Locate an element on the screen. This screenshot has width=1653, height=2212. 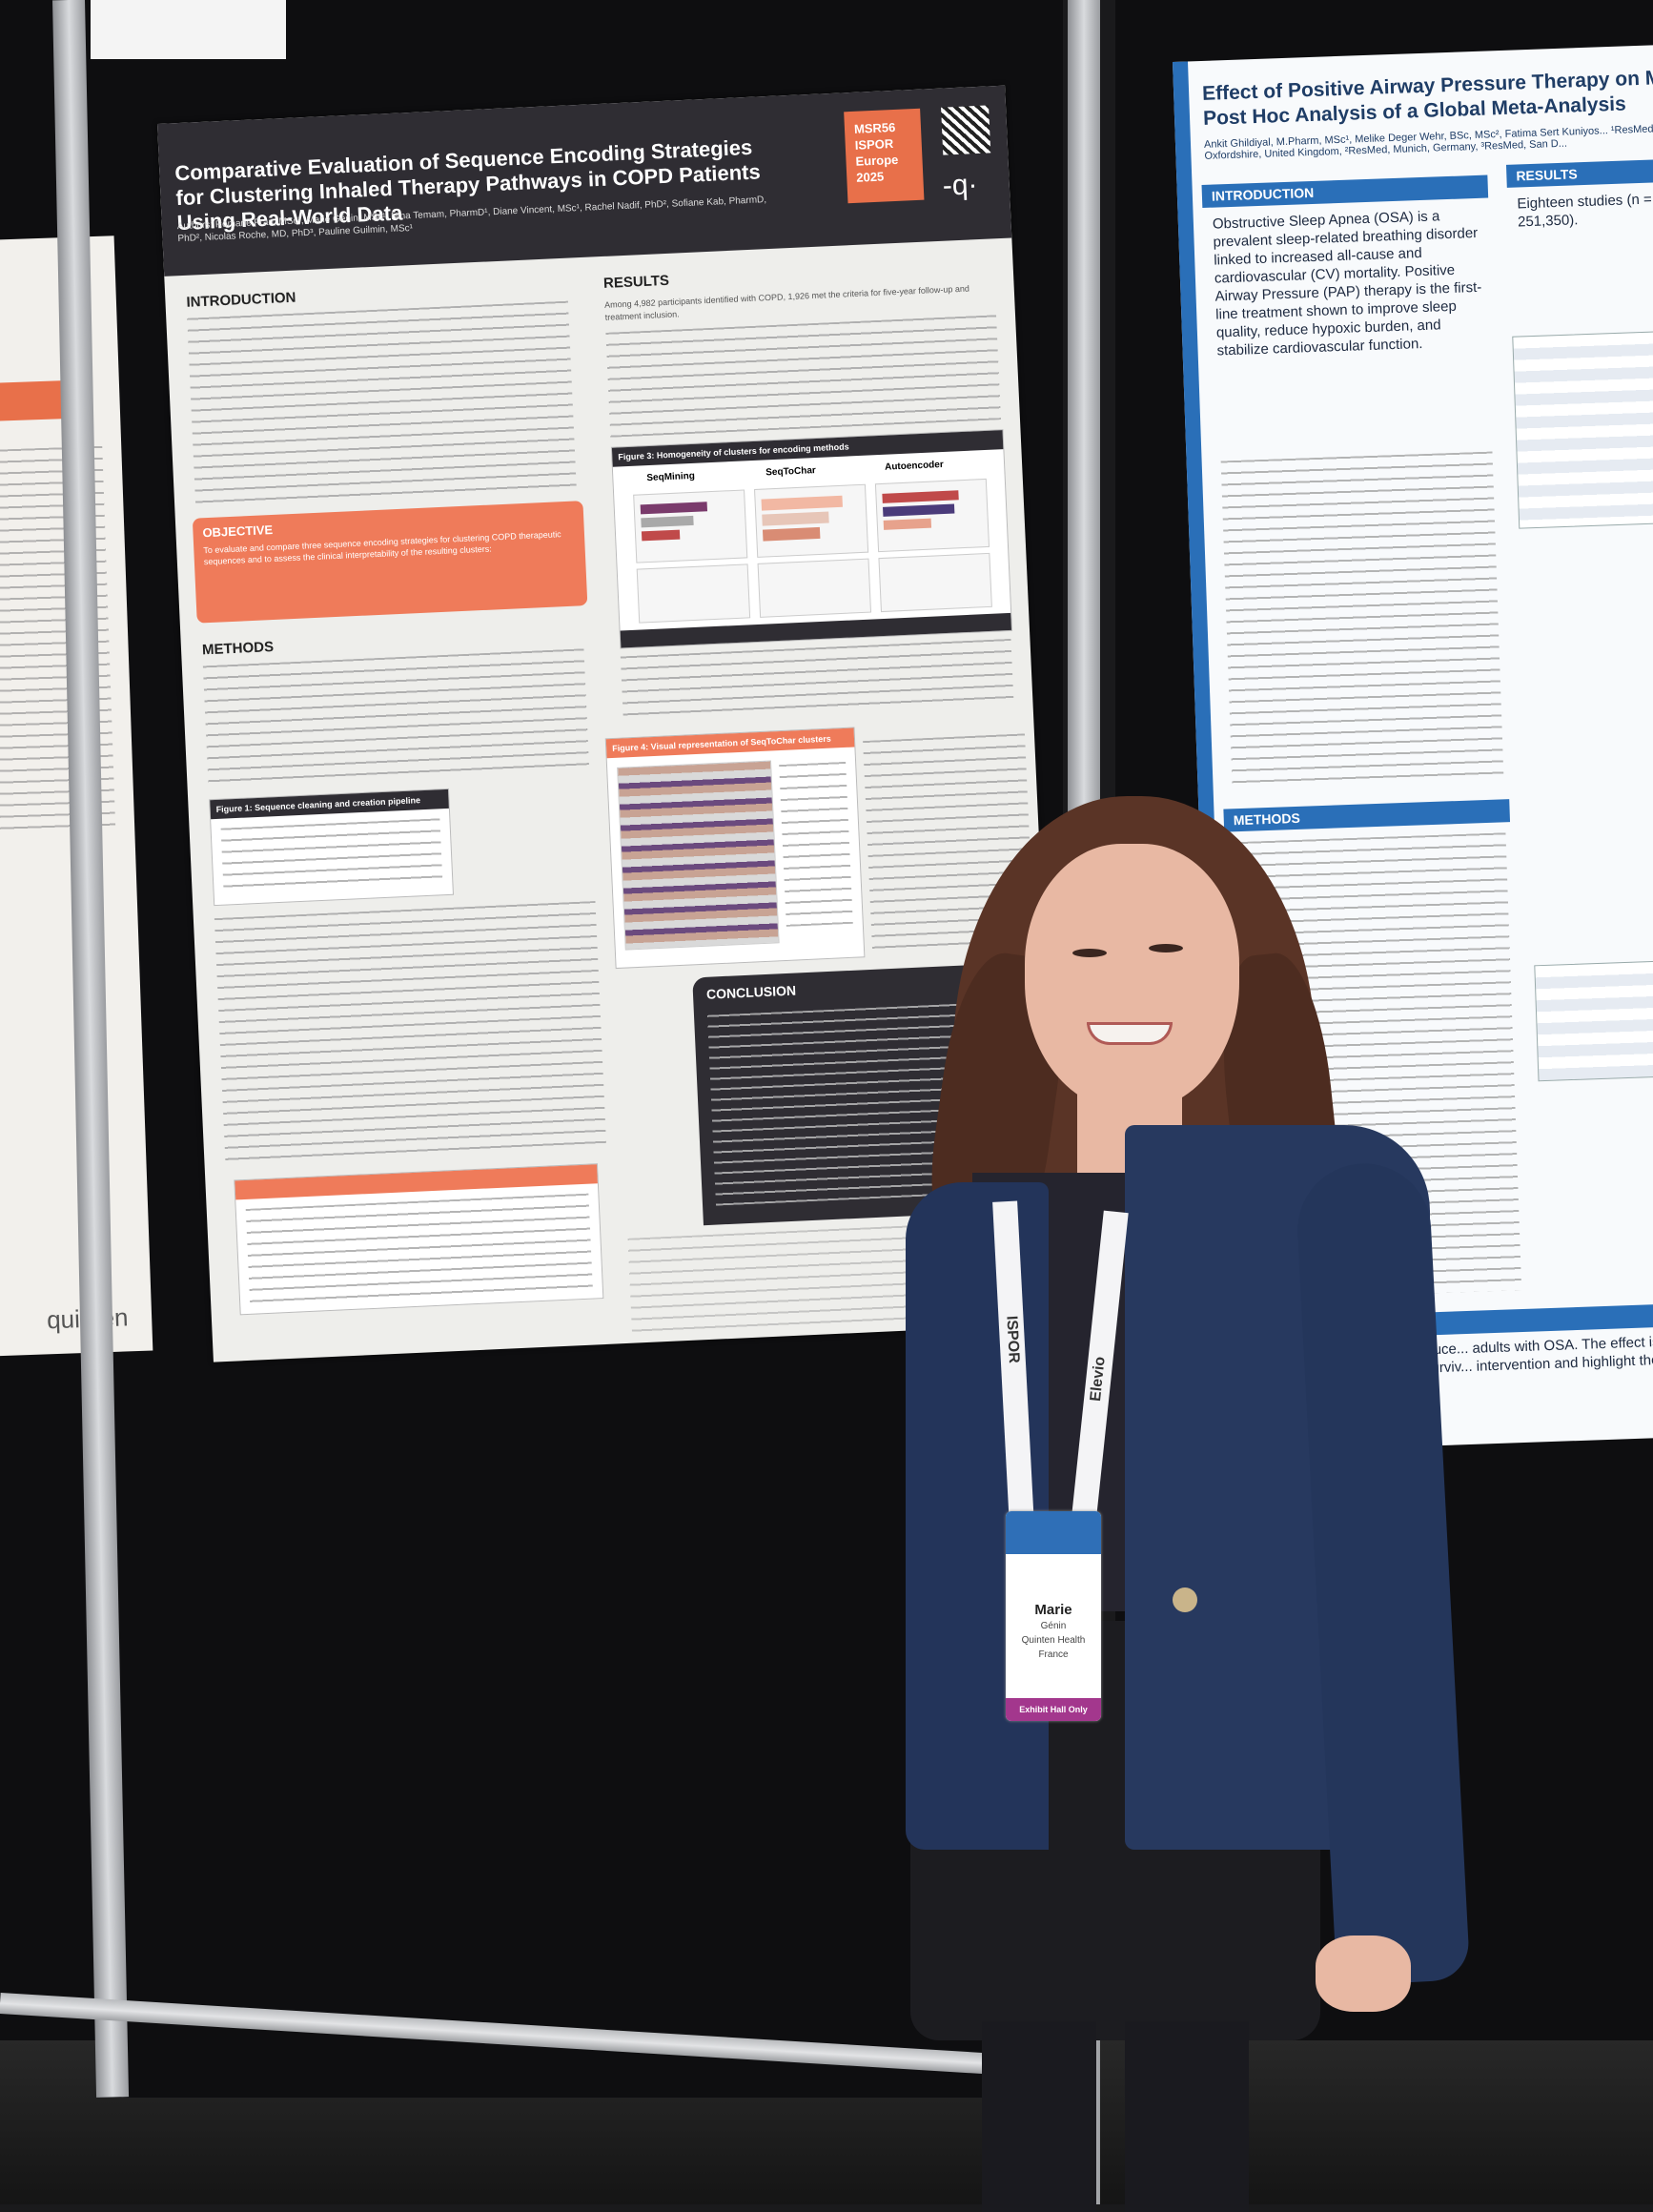
figure-2-table is located at coordinates (419, 1248).